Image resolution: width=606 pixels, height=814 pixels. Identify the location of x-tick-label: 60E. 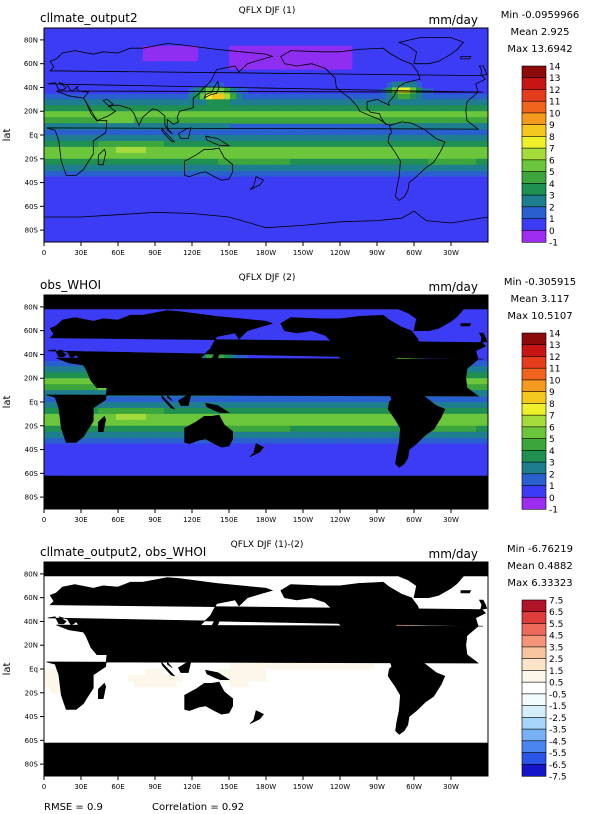
(117, 787).